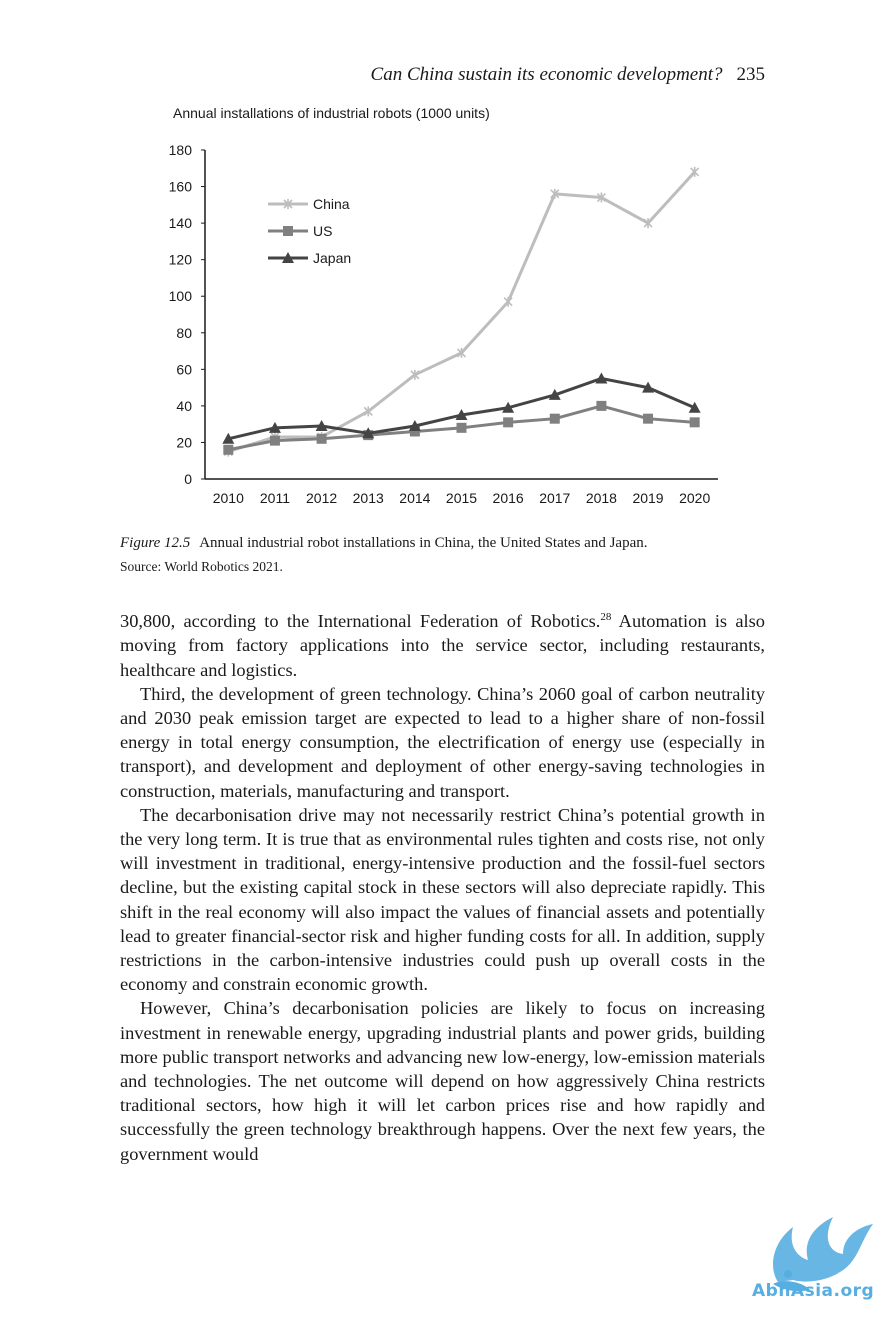  I want to click on x-tick-label: 2016, so click(508, 498).